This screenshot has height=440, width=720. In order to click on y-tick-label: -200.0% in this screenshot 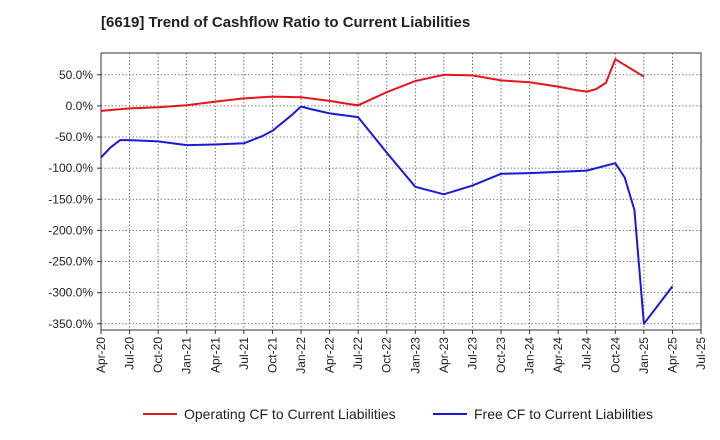, I will do `click(70, 230)`.